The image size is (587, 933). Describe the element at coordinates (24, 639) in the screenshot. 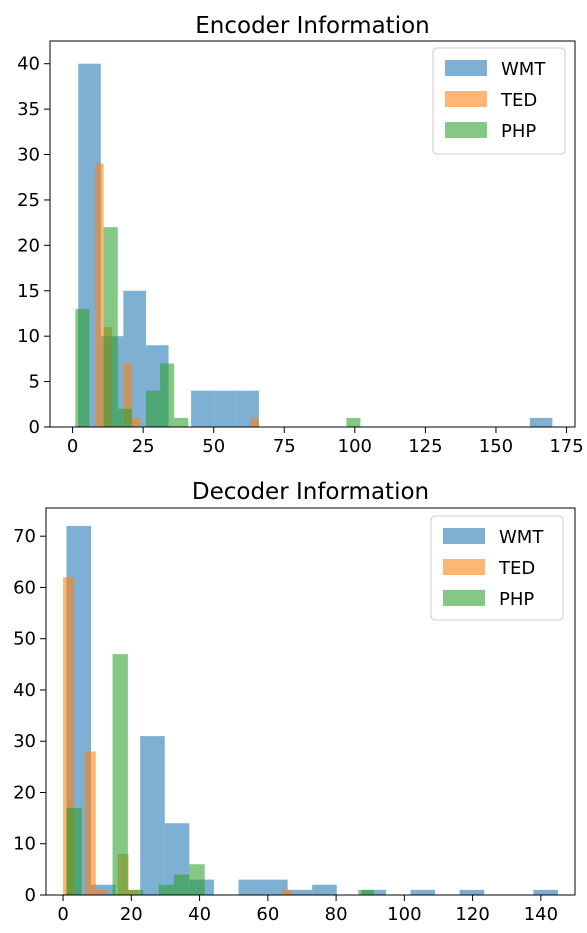

I see `y-tick-label: 50` at that location.